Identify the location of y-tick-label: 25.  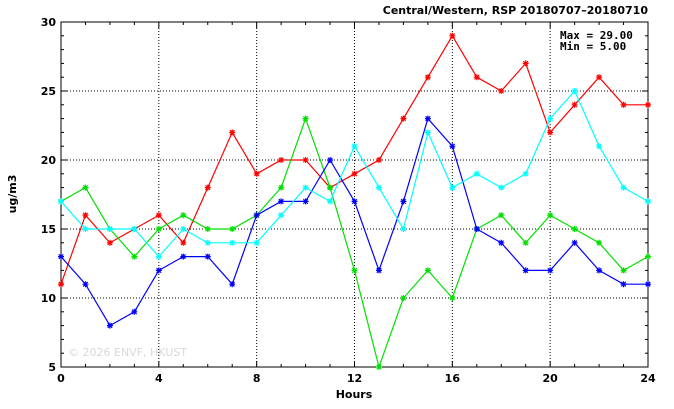
(48, 91).